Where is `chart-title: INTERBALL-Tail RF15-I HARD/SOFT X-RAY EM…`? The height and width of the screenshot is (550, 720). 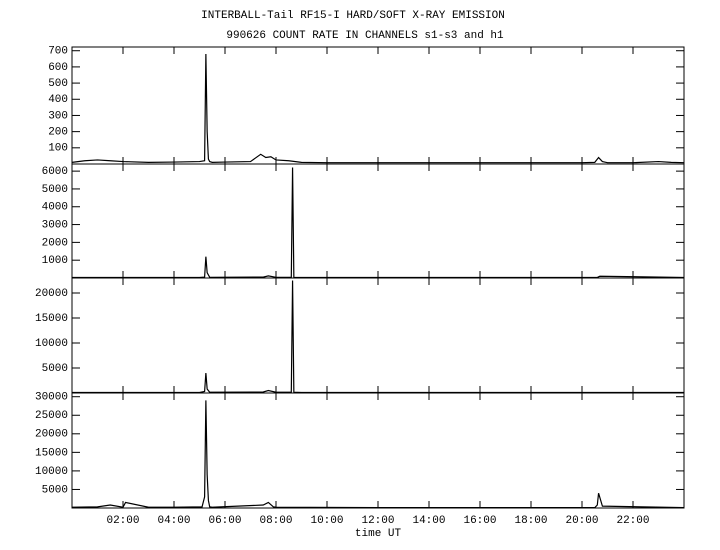 chart-title: INTERBALL-Tail RF15-I HARD/SOFT X-RAY EM… is located at coordinates (353, 16).